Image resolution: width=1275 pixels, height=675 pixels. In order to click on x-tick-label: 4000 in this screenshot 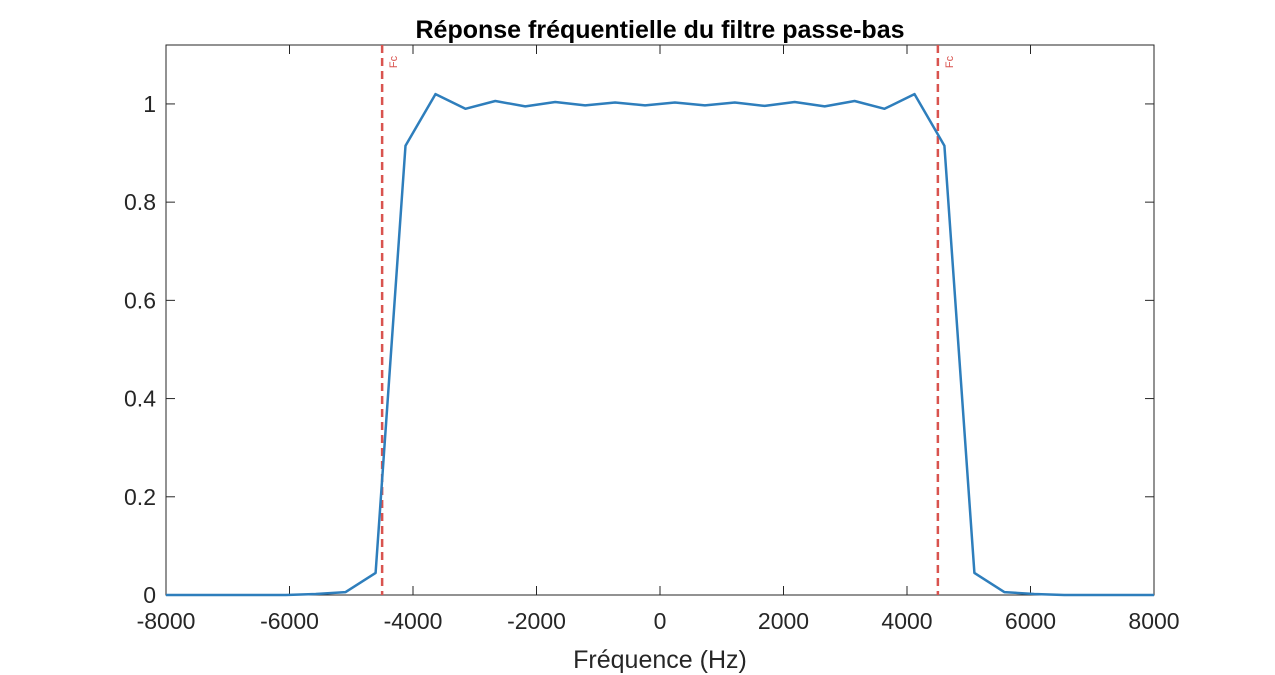, I will do `click(906, 621)`.